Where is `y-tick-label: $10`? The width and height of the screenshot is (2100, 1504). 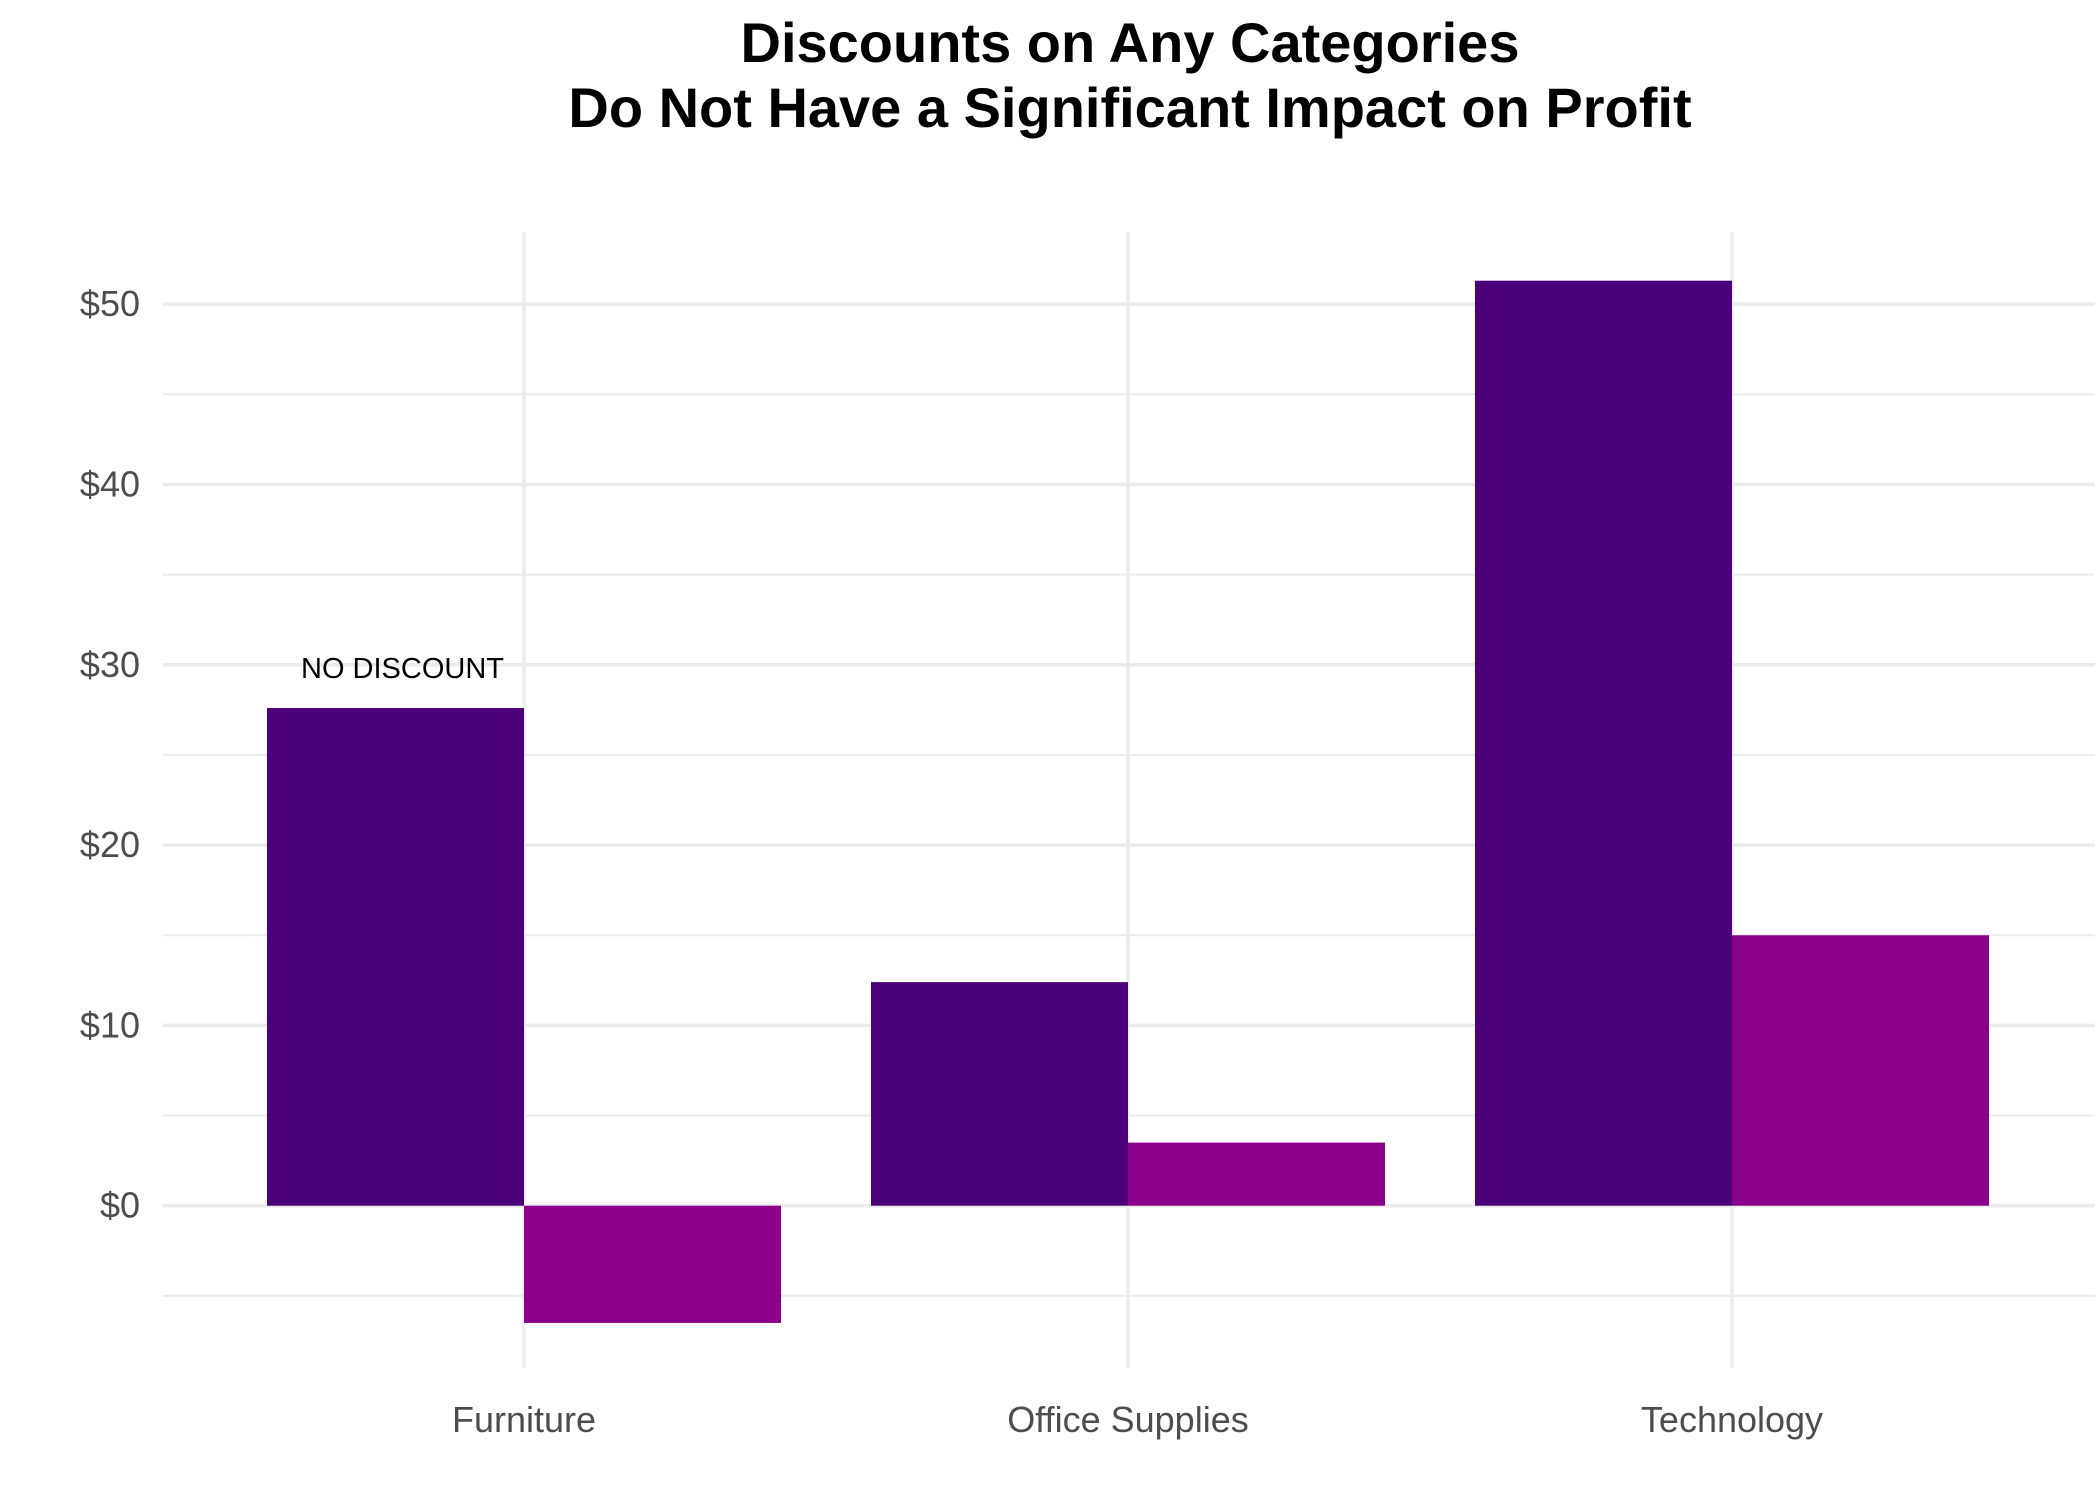 y-tick-label: $10 is located at coordinates (110, 1024).